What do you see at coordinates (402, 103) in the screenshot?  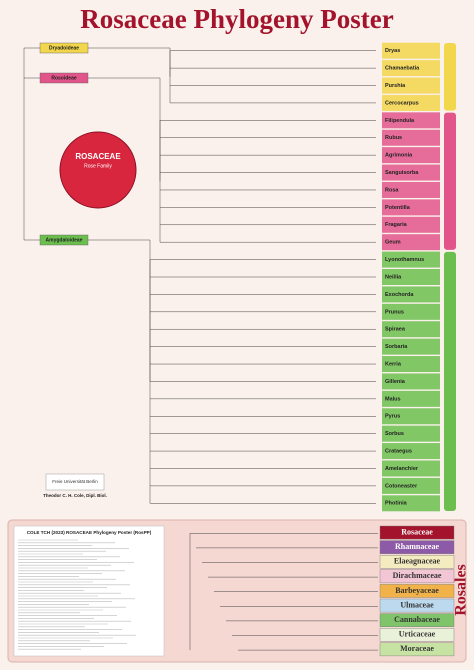 I see `genus-label: Cercocarpus` at bounding box center [402, 103].